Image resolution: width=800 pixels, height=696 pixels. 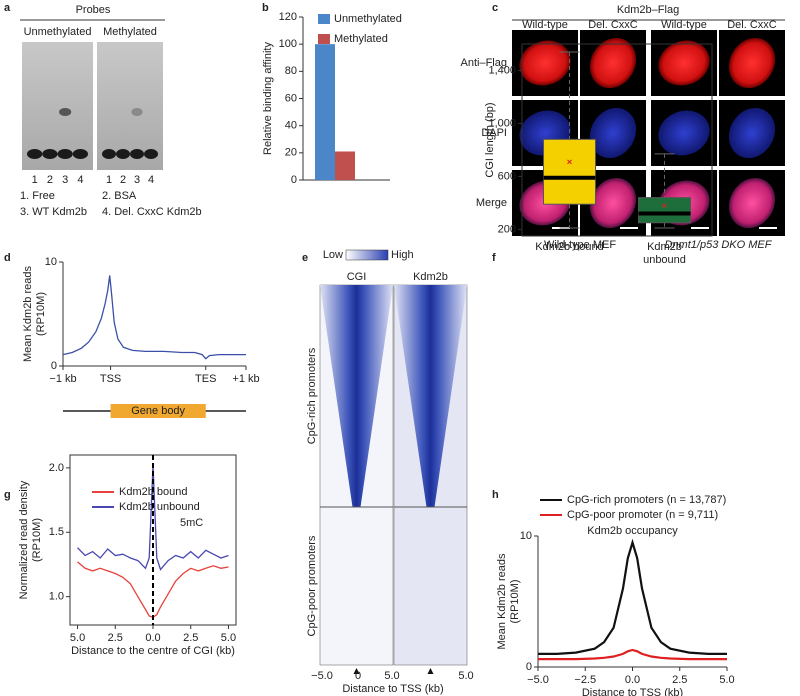 What do you see at coordinates (646, 500) in the screenshot?
I see `legend-label: CpG-rich promoters (n = 13,787)` at bounding box center [646, 500].